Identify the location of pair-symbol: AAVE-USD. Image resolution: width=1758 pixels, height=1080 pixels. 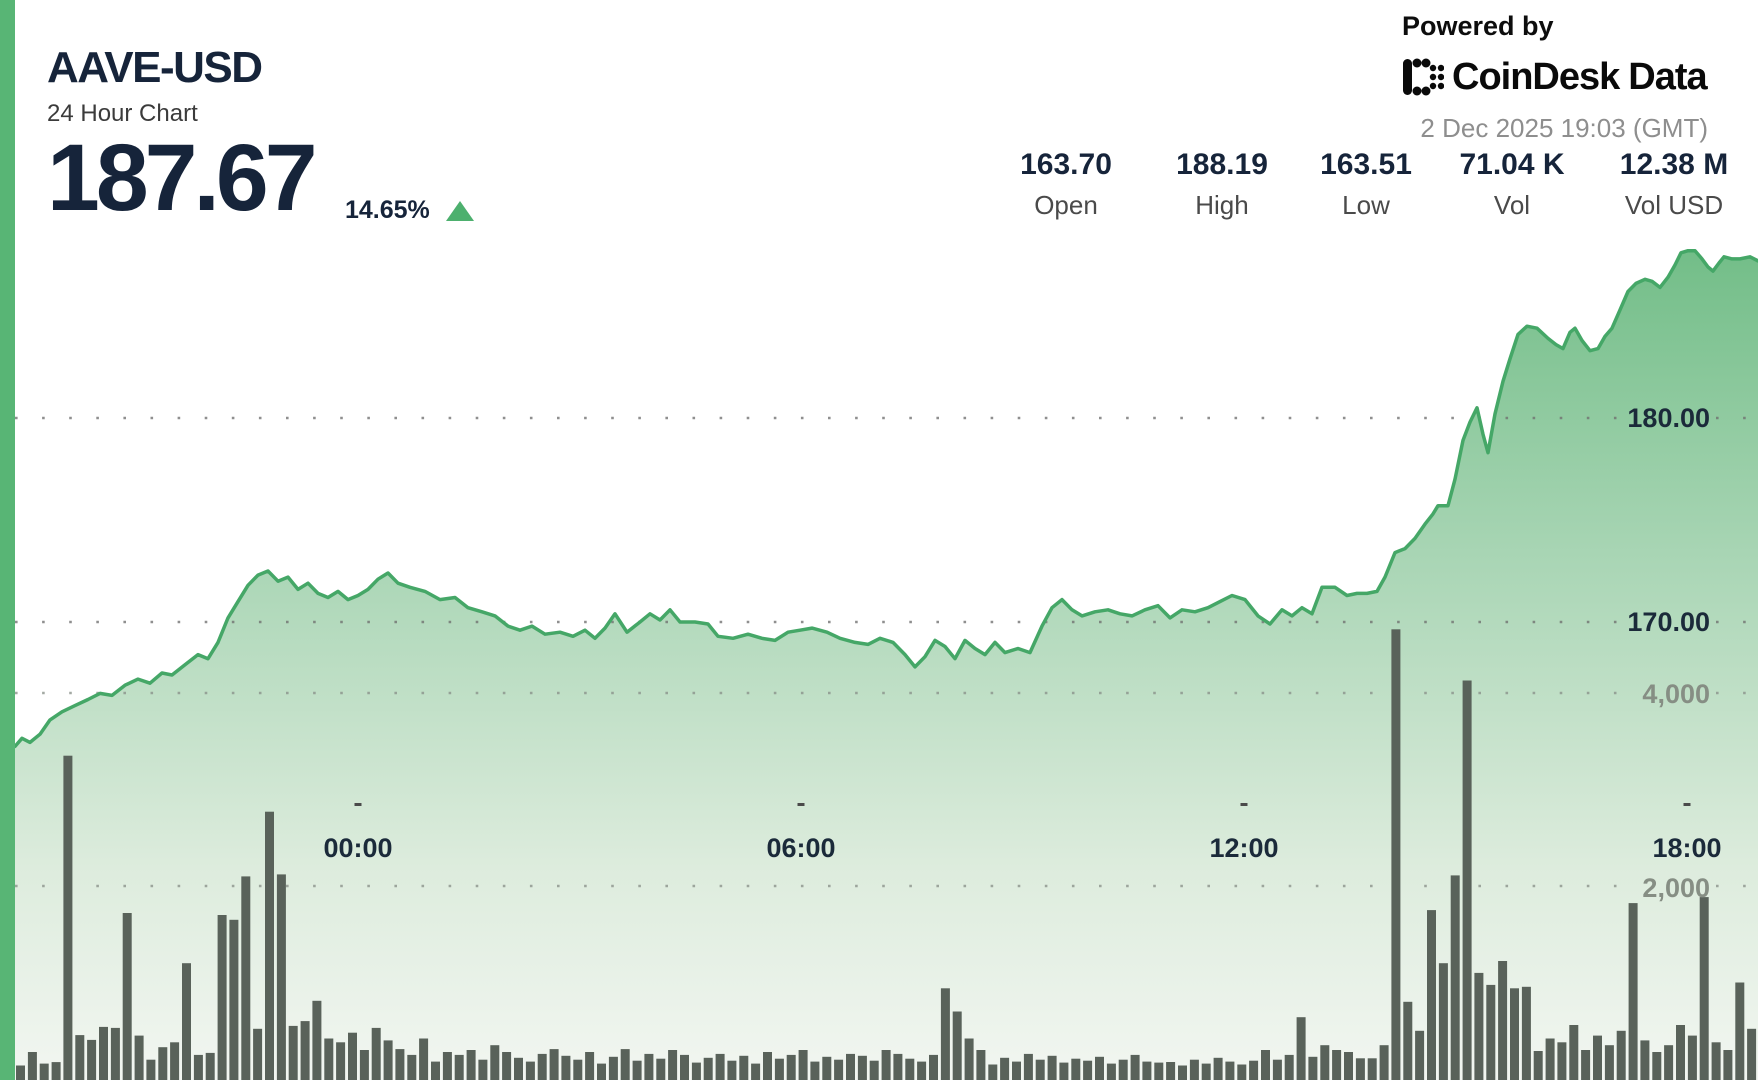
(155, 67).